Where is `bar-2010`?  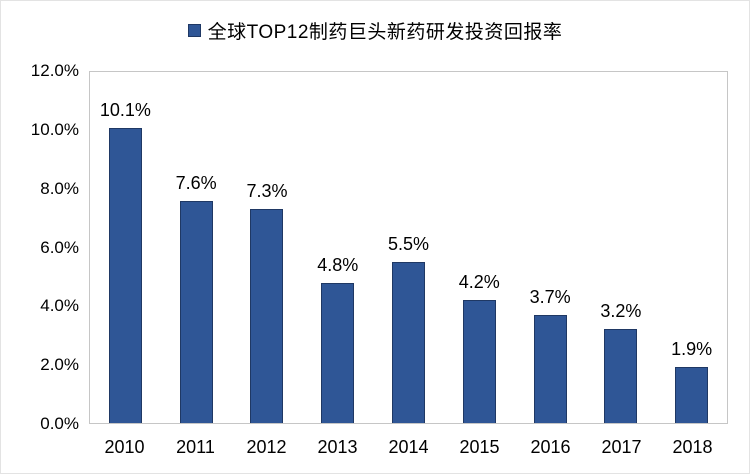
bar-2010 is located at coordinates (125, 275).